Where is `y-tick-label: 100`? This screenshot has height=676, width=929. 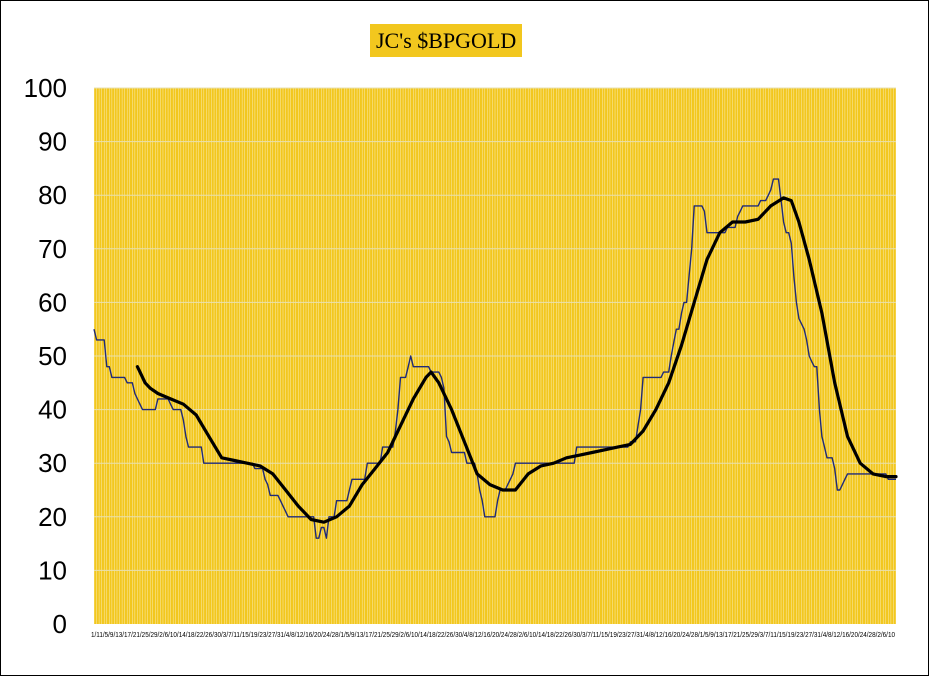
y-tick-label: 100 is located at coordinates (45, 88).